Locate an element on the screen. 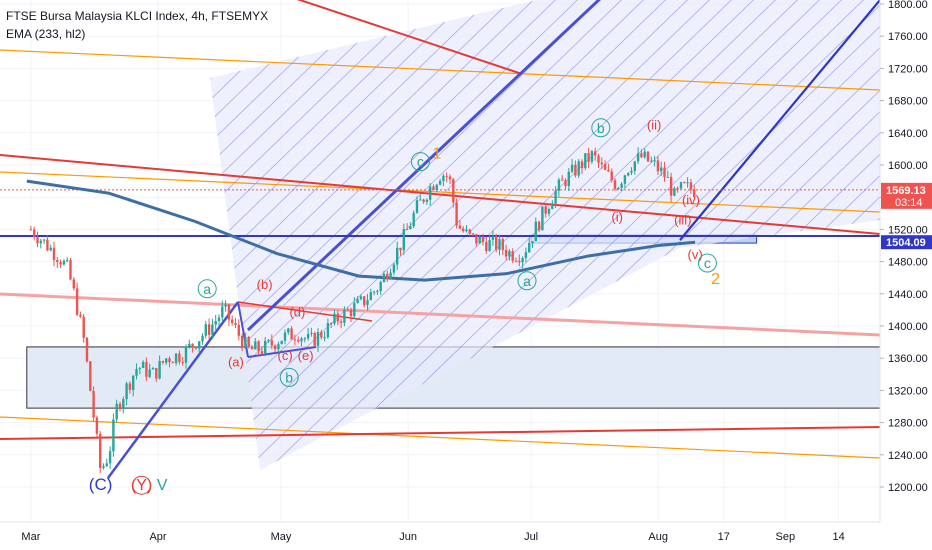 The width and height of the screenshot is (932, 550). blue-projection is located at coordinates (779, 120).